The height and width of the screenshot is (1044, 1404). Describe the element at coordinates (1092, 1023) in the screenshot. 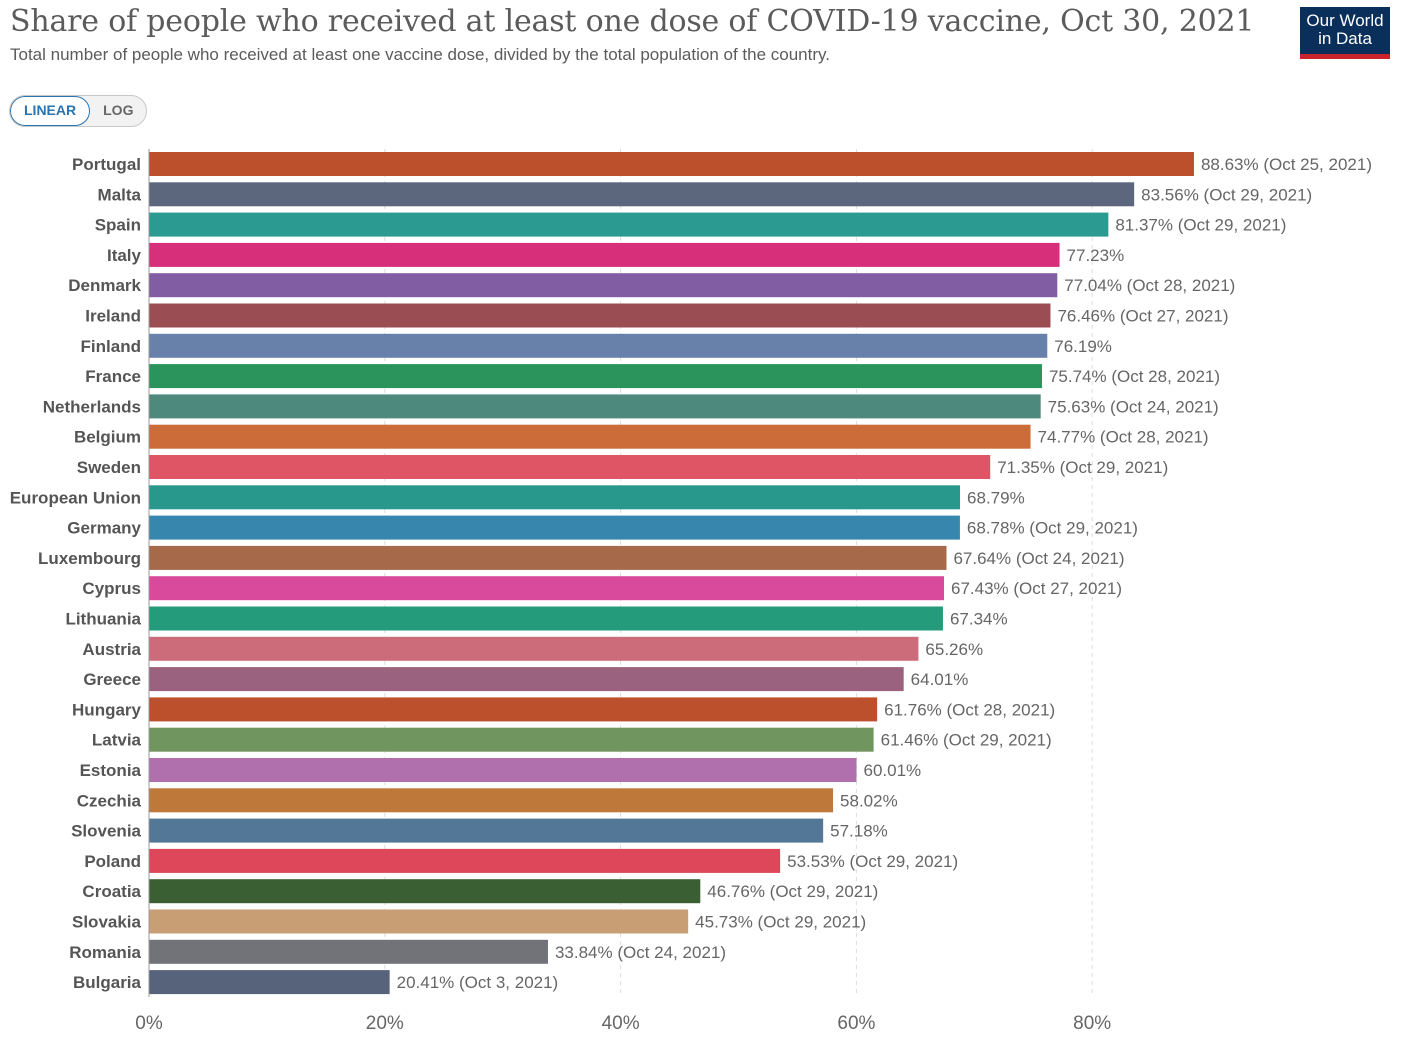

I see `x-tick-label: 80%` at that location.